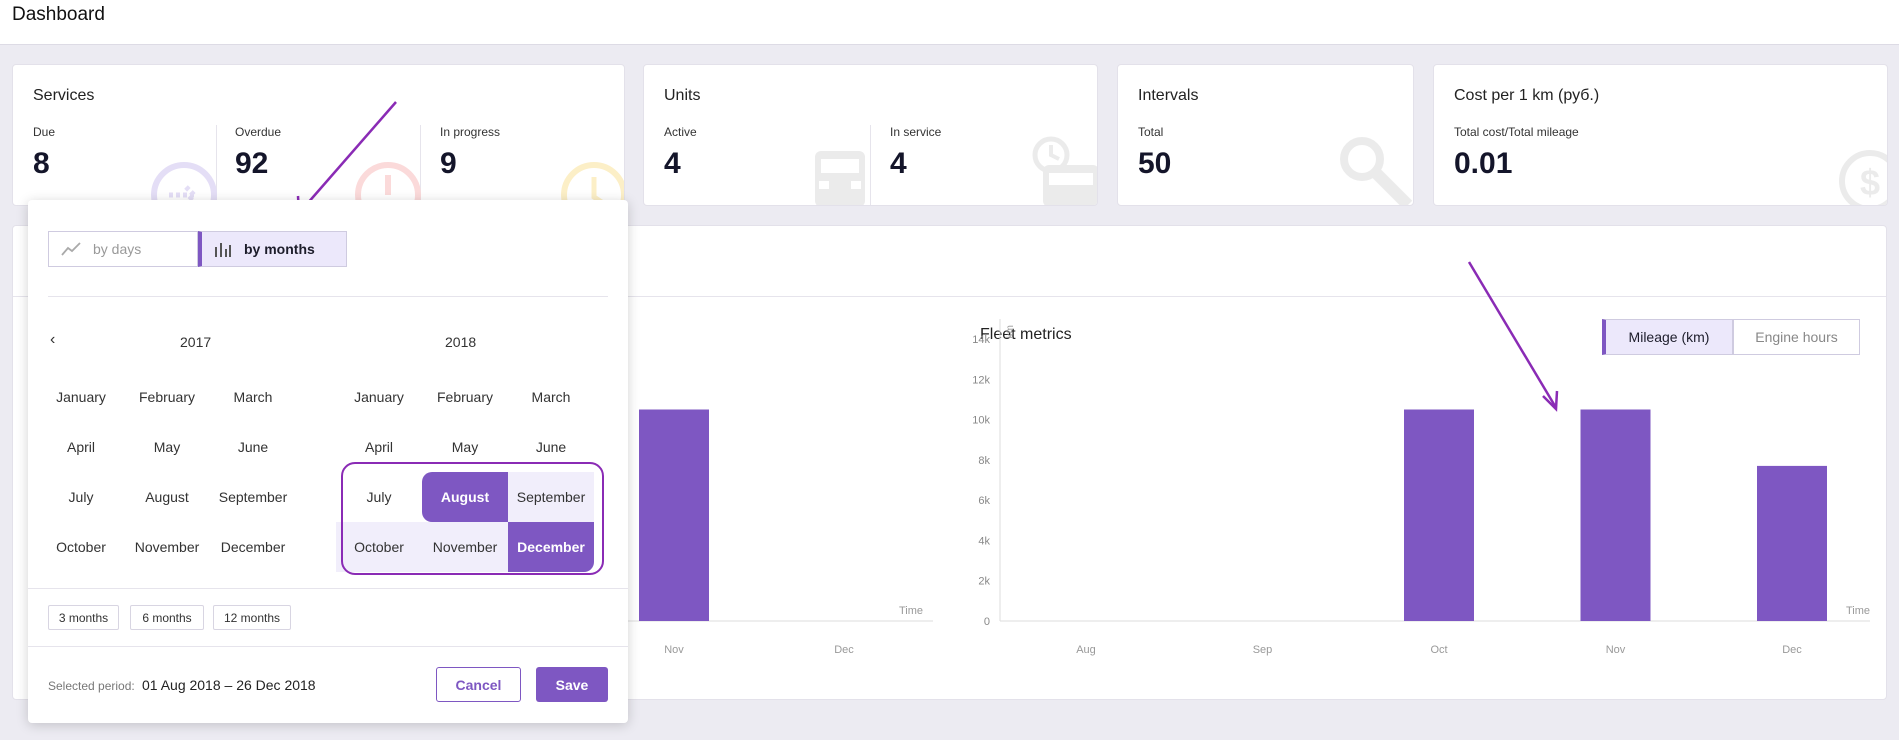 The width and height of the screenshot is (1899, 740). I want to click on truck-icon, so click(840, 178).